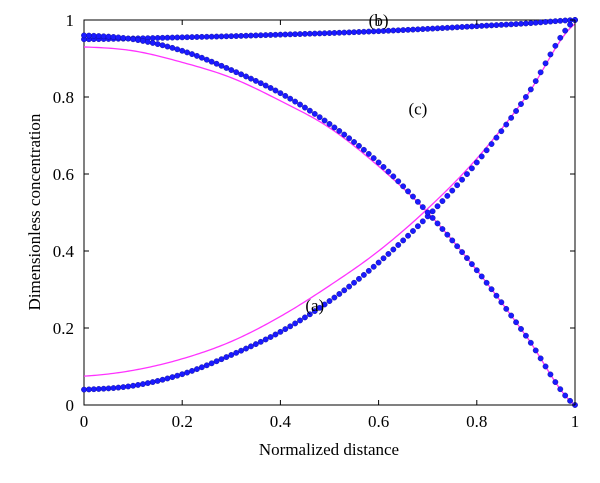 The width and height of the screenshot is (600, 483). What do you see at coordinates (63, 328) in the screenshot?
I see `y-tick-label: 0.2` at bounding box center [63, 328].